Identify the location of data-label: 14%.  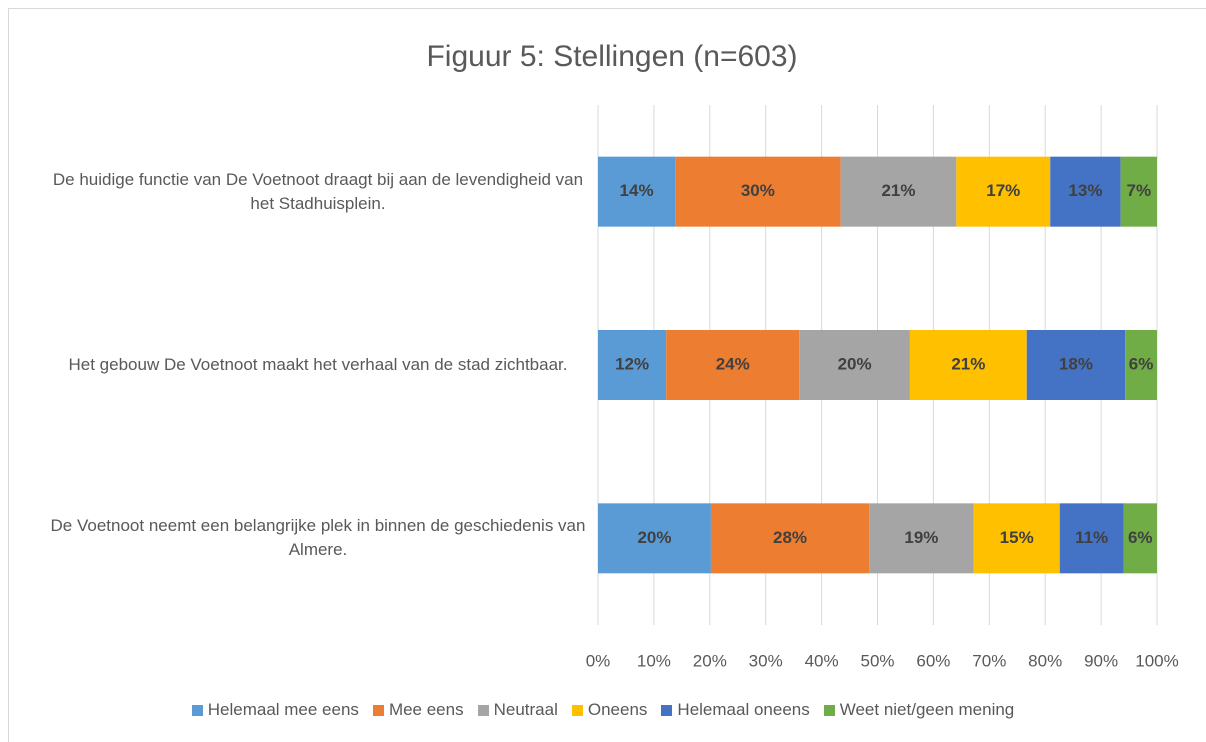
(637, 190).